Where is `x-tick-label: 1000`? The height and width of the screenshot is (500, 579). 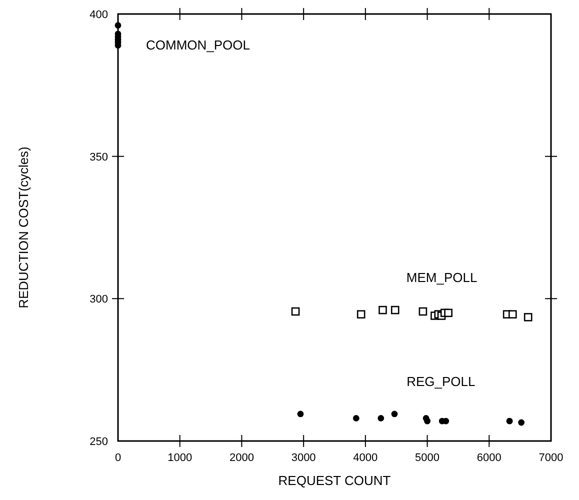
x-tick-label: 1000 is located at coordinates (180, 458).